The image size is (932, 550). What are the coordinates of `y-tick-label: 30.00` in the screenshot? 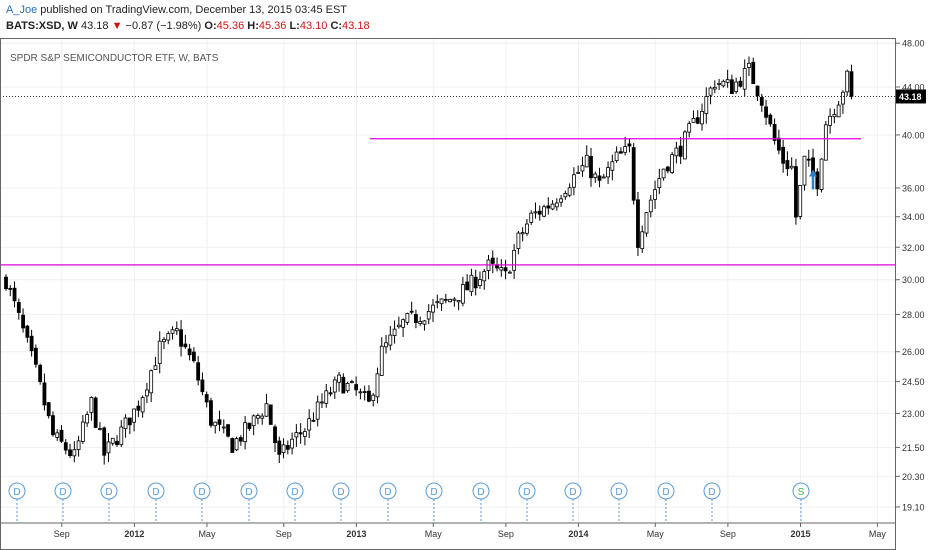 It's located at (913, 280).